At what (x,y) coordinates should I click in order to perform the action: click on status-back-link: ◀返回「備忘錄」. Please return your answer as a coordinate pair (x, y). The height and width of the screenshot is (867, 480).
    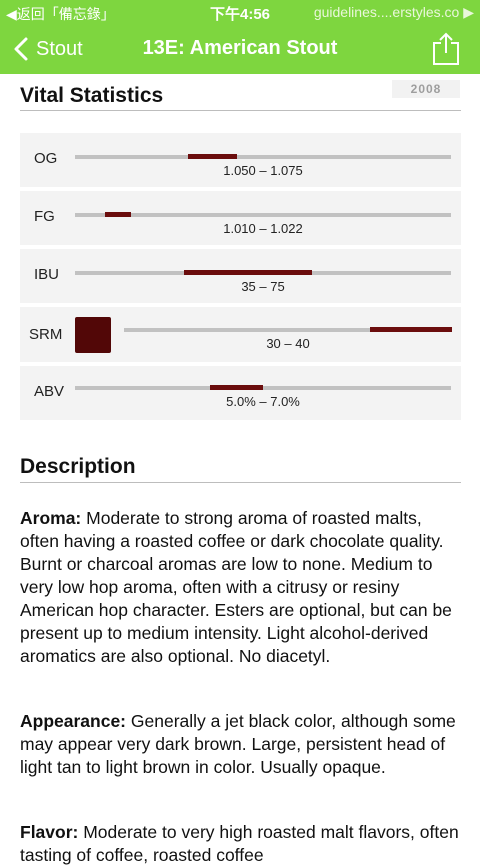
    Looking at the image, I should click on (60, 14).